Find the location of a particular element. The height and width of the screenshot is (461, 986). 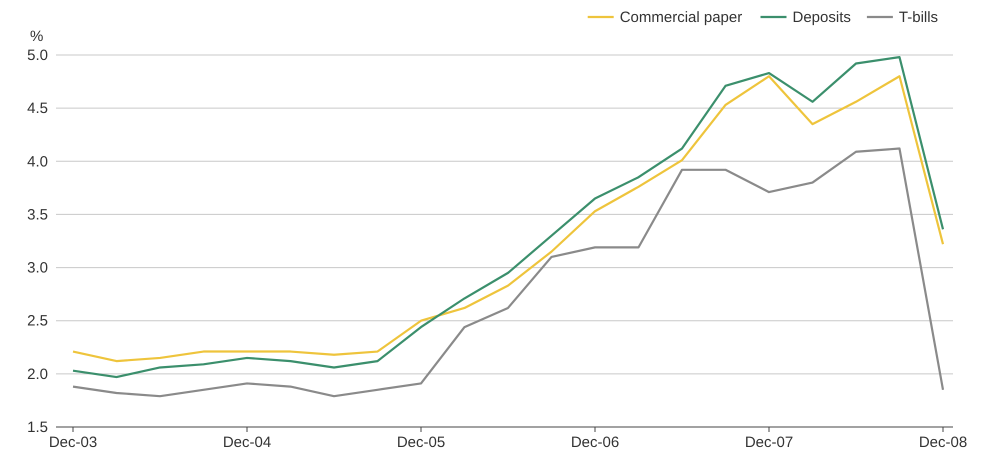

y-tick-label: 3.5 is located at coordinates (37, 215).